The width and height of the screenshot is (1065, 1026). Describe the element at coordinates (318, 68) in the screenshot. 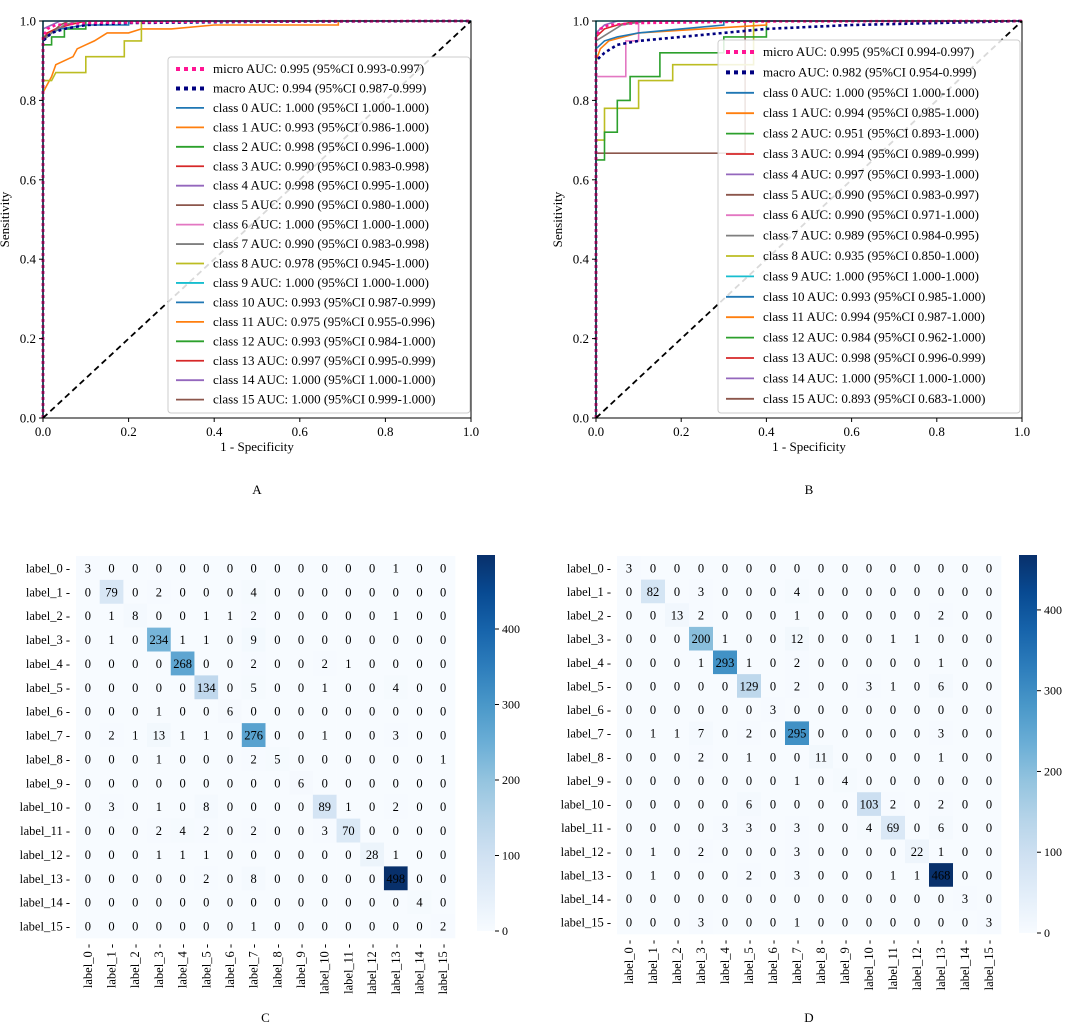

I see `legend-entry-0: micro AUC: 0.995 (95%CI 0.993-0.997)` at that location.